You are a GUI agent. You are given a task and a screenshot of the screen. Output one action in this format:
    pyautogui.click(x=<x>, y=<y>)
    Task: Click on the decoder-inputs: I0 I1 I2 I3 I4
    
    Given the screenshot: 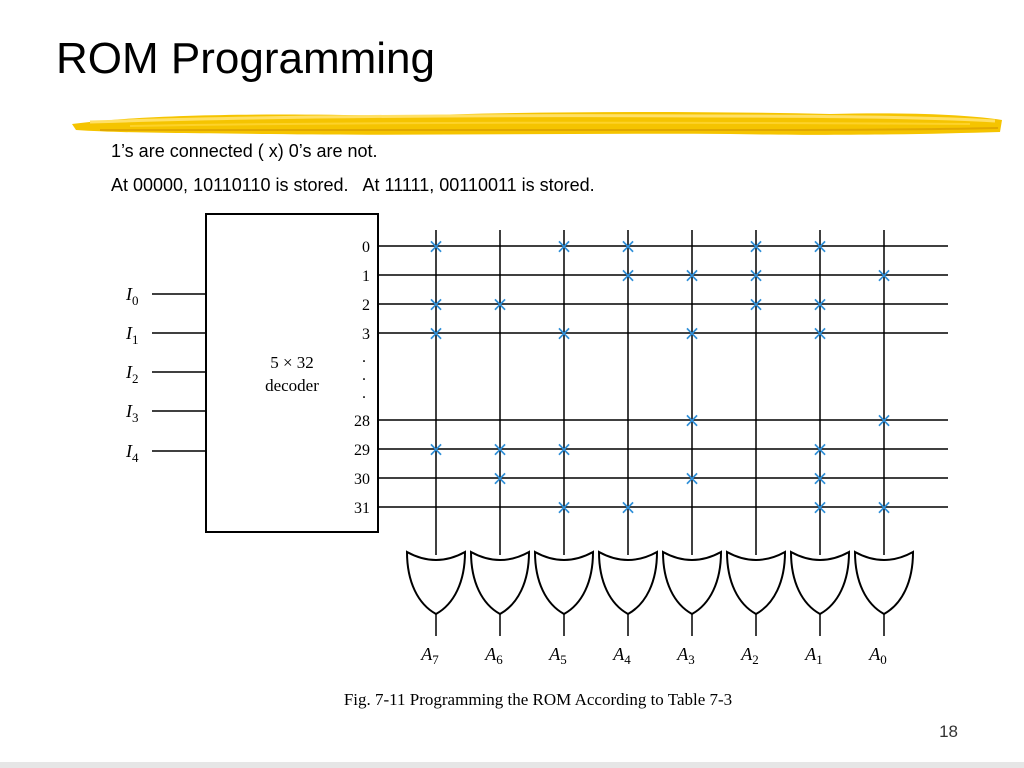 What is the action you would take?
    pyautogui.click(x=165, y=374)
    